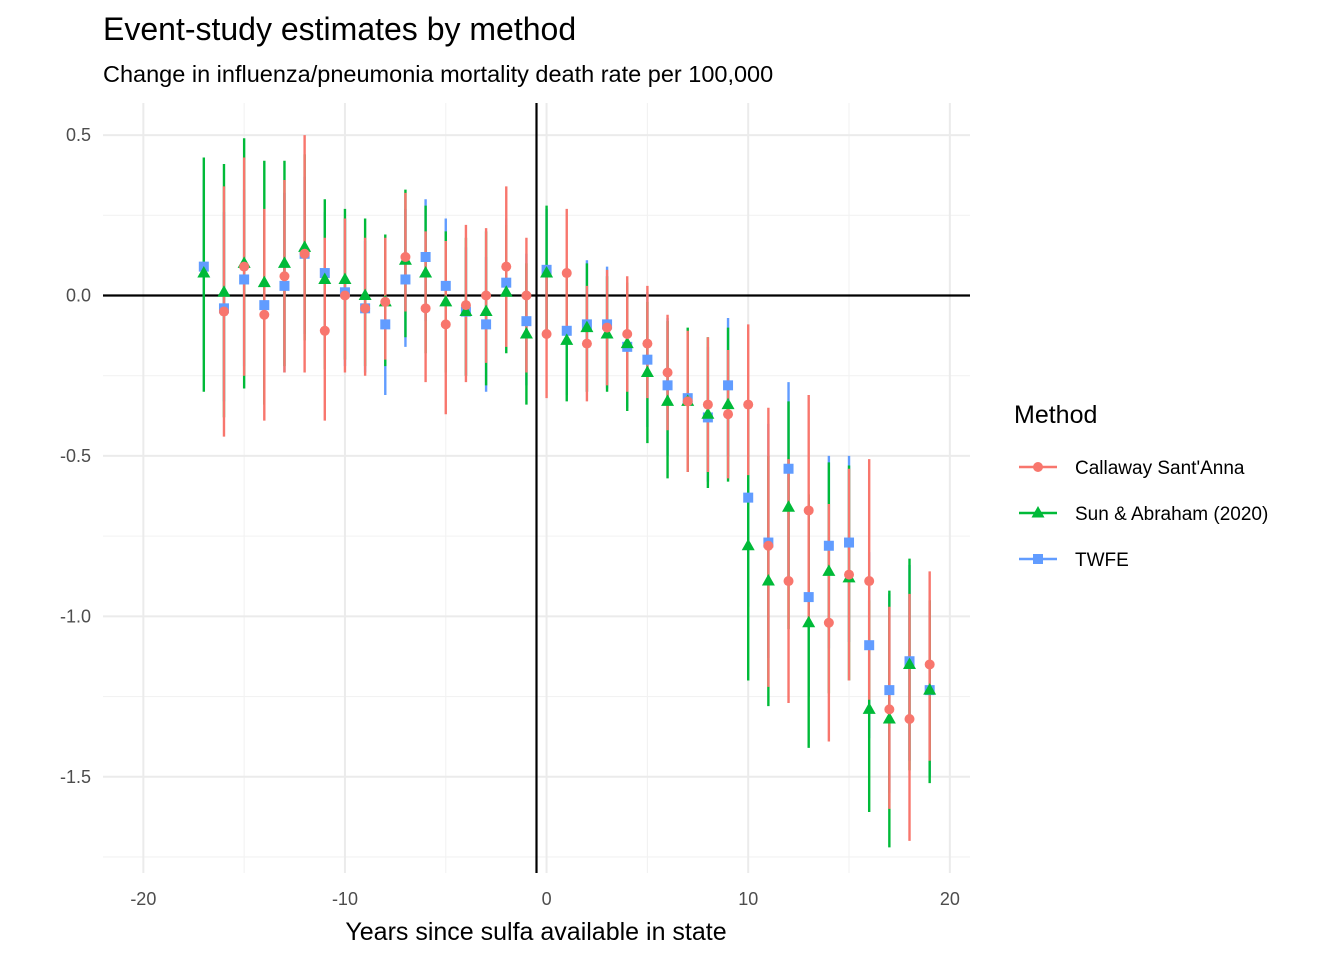  What do you see at coordinates (1055, 415) in the screenshot?
I see `legend-title: Method` at bounding box center [1055, 415].